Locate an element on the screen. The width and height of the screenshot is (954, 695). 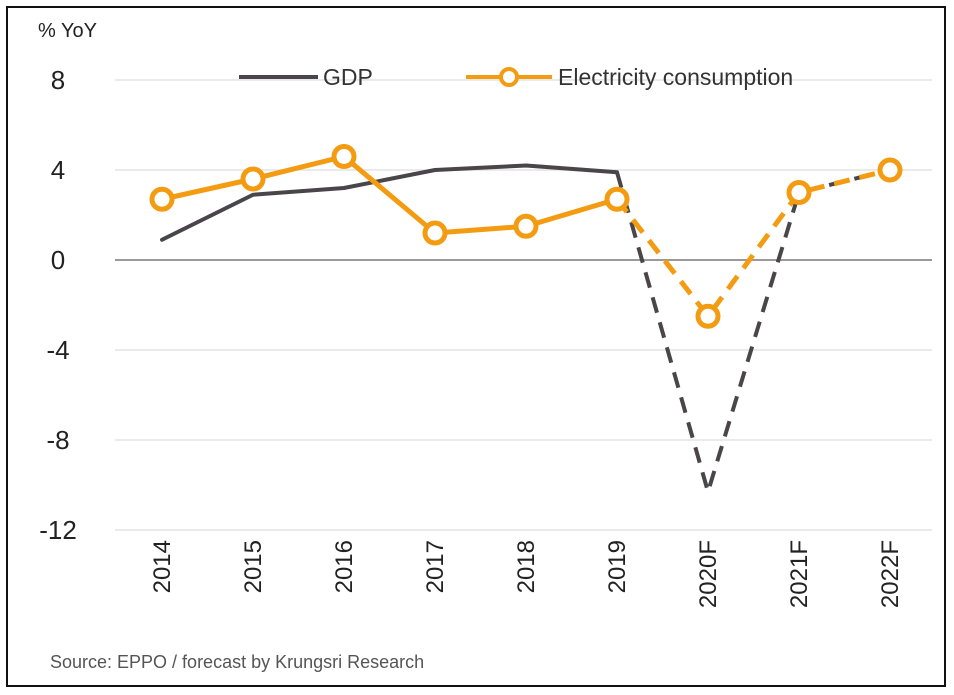
y-tick-label: -4 is located at coordinates (57, 350).